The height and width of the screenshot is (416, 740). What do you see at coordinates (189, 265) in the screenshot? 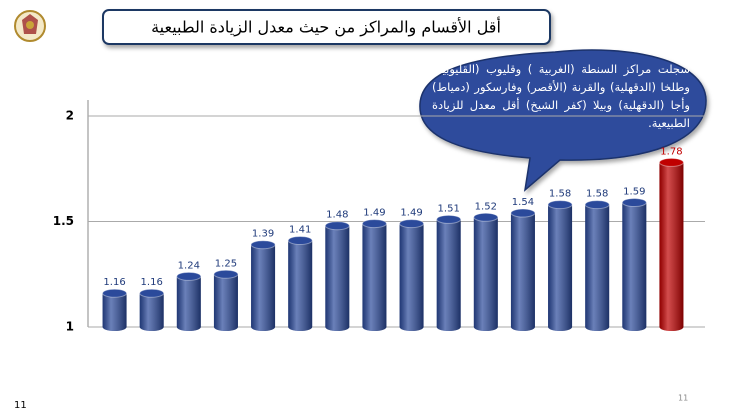
I see `value-label: 1.24` at bounding box center [189, 265].